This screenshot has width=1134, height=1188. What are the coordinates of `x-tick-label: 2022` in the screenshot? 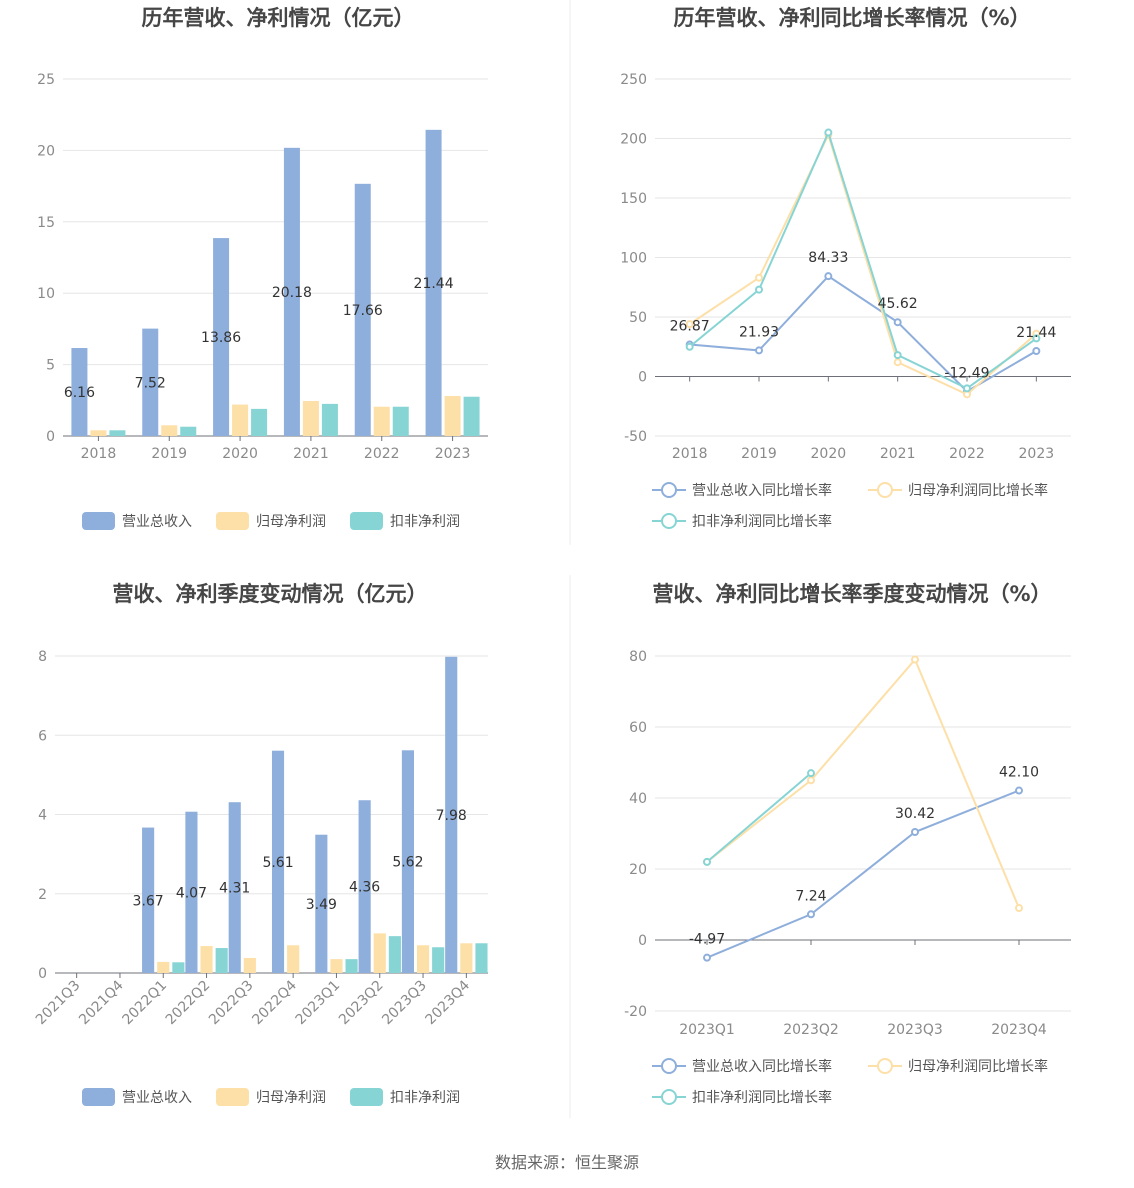 It's located at (967, 454).